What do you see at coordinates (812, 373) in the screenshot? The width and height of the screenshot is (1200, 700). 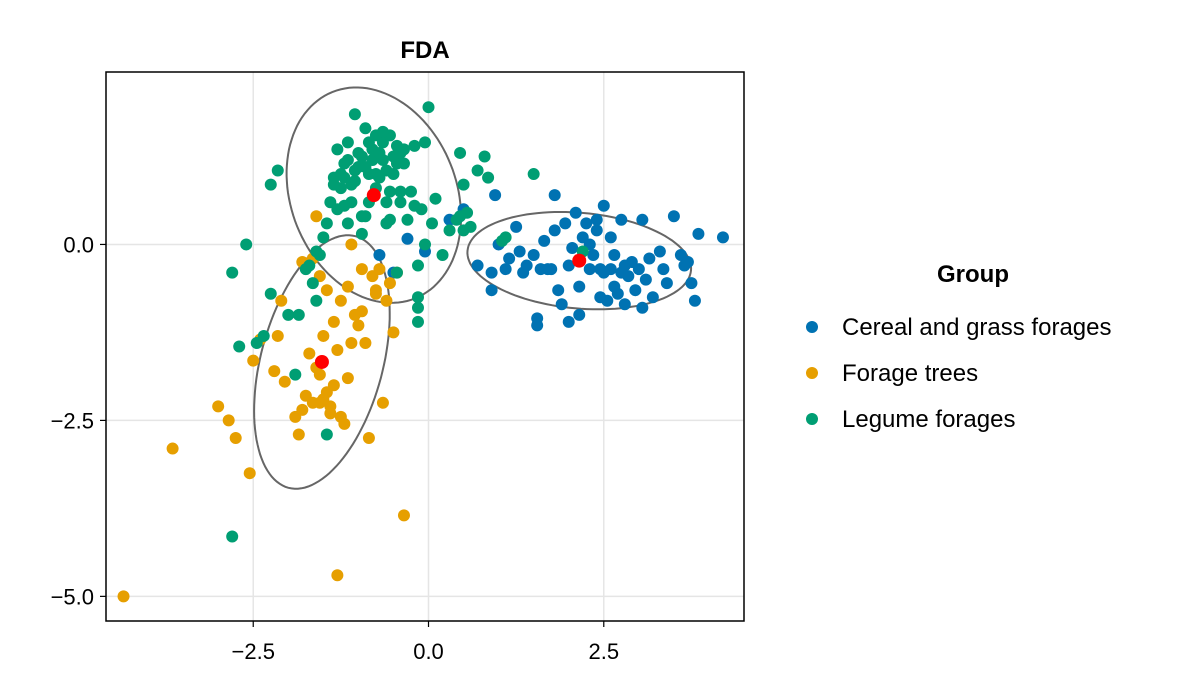 I see `legend-marker` at bounding box center [812, 373].